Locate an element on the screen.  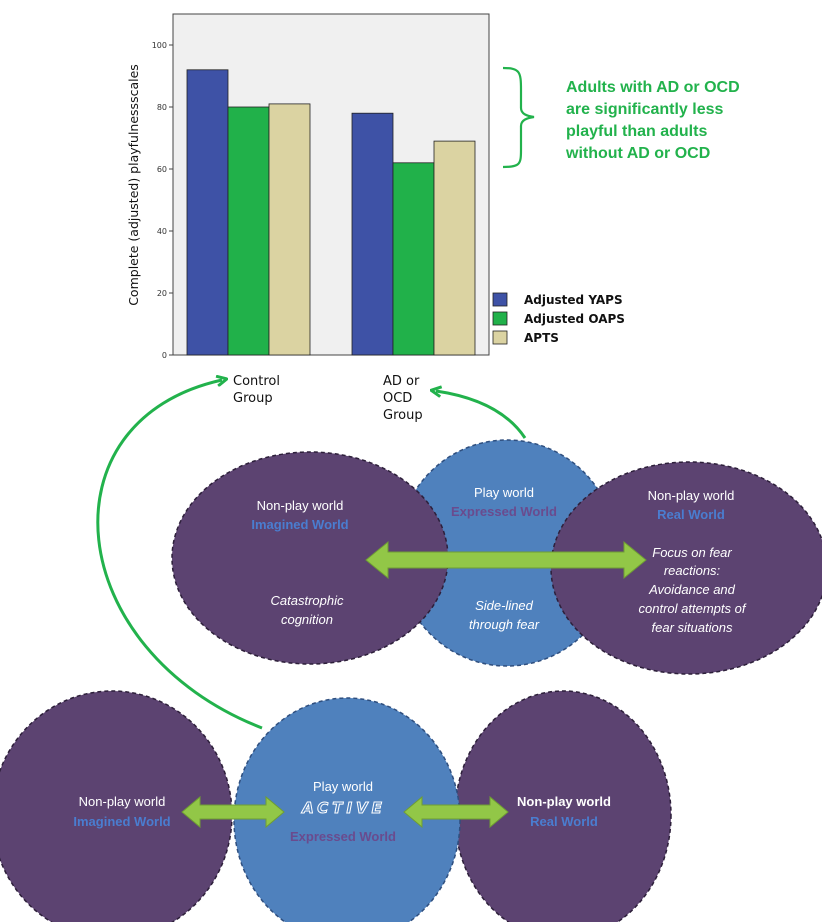
brace-icon is located at coordinates (518, 117).